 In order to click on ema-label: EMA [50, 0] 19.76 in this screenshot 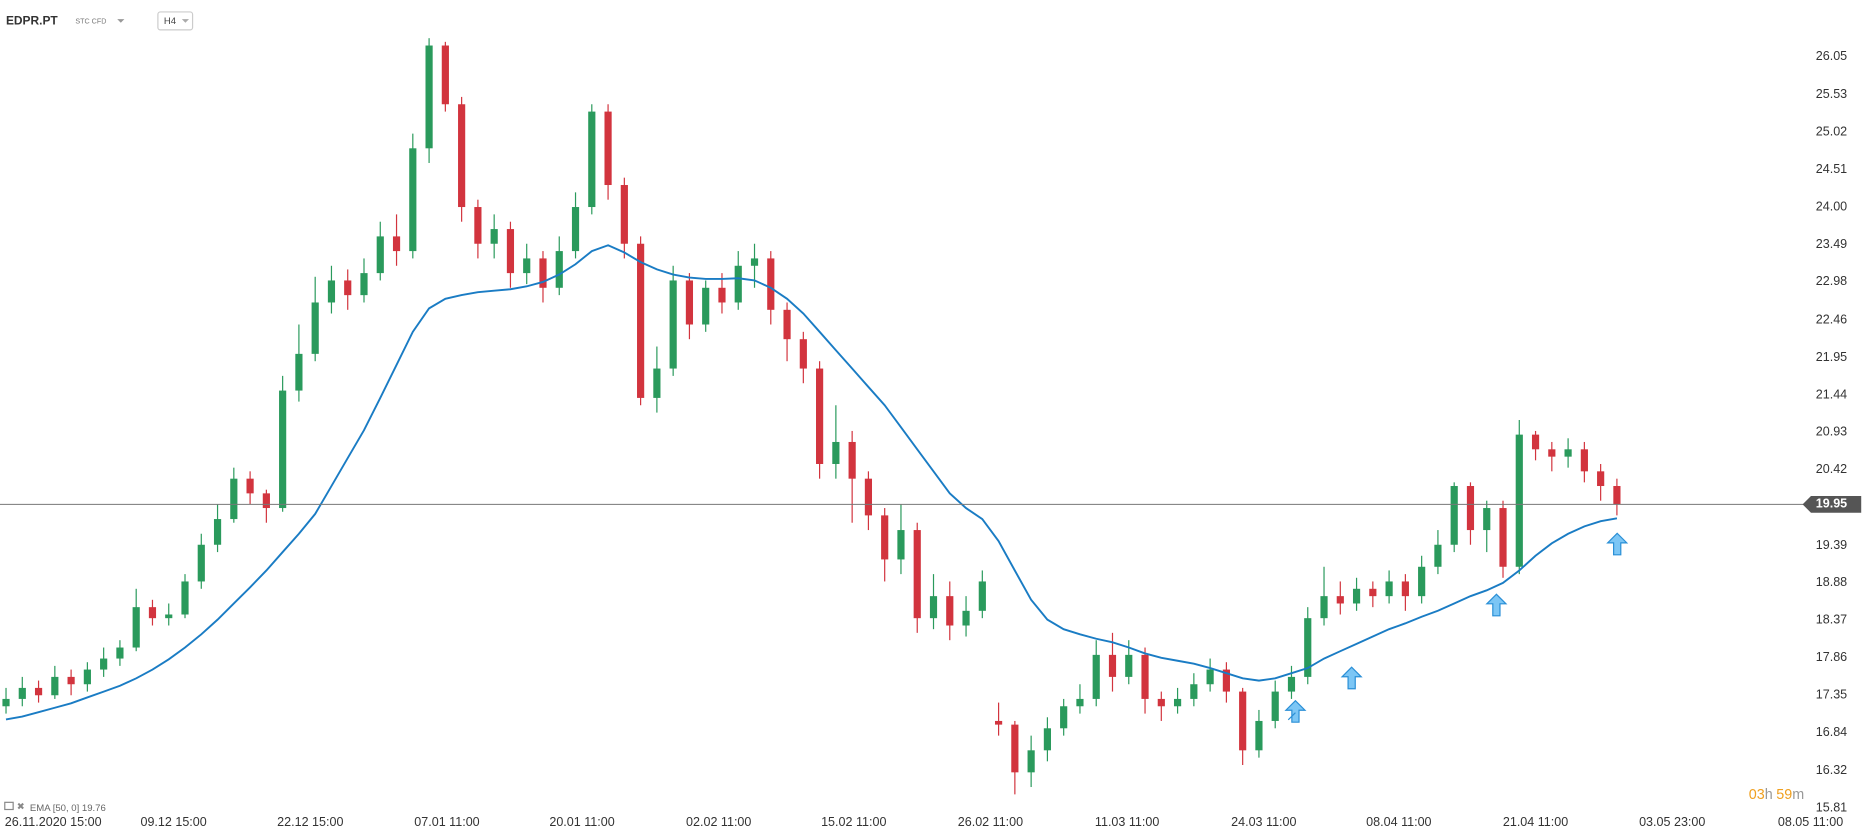, I will do `click(68, 808)`.